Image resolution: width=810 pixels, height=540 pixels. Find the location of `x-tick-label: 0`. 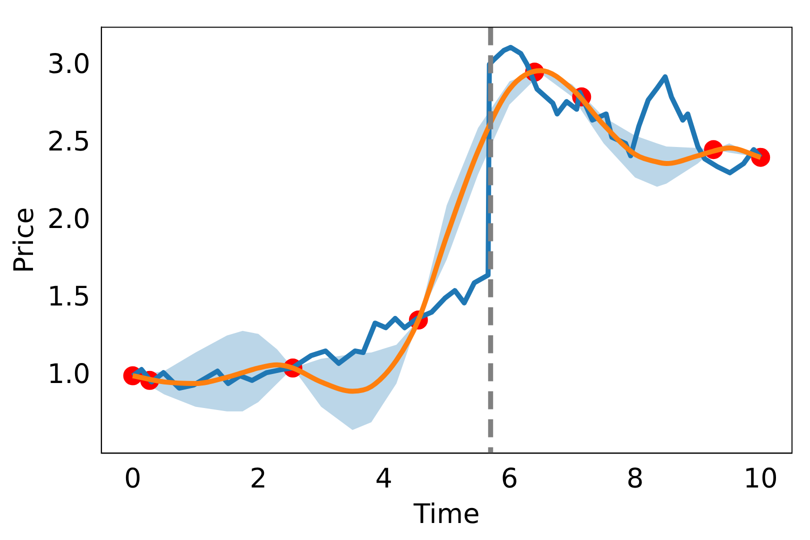

x-tick-label: 0 is located at coordinates (133, 478).